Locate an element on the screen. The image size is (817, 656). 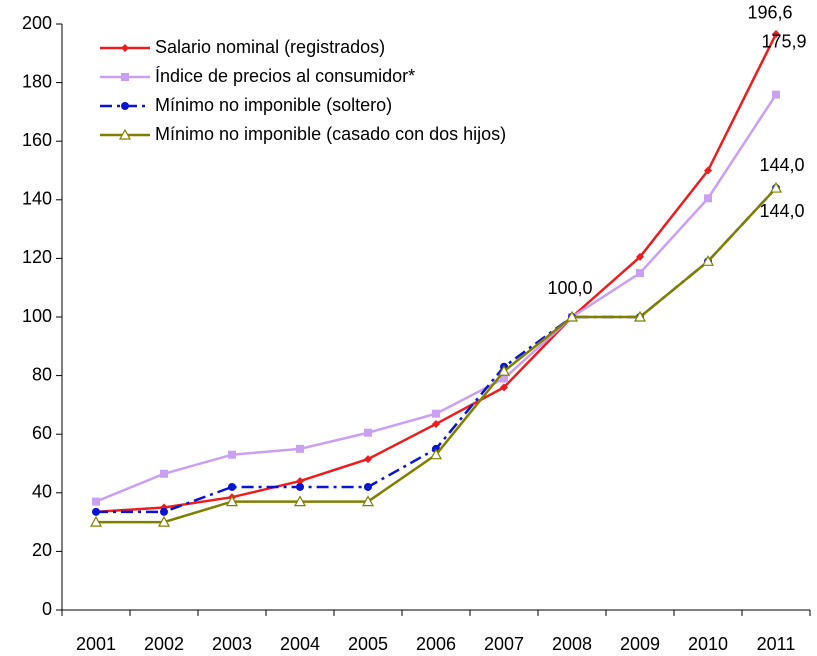
x-tick-label: 2010 is located at coordinates (708, 644).